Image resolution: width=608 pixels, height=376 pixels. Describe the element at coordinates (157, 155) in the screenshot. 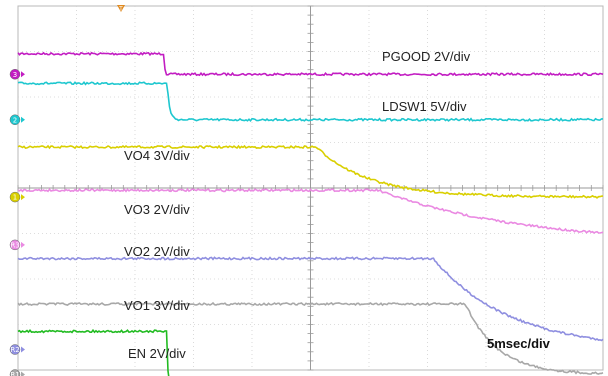

I see `trace-label-vo4: VO4 3V/div` at that location.